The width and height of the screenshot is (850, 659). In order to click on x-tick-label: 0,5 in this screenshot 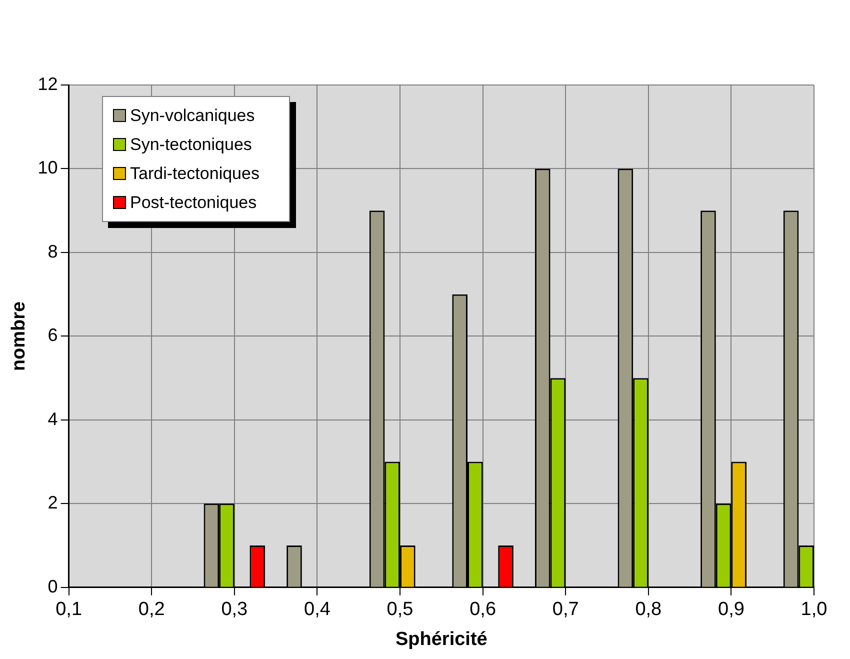, I will do `click(400, 609)`.